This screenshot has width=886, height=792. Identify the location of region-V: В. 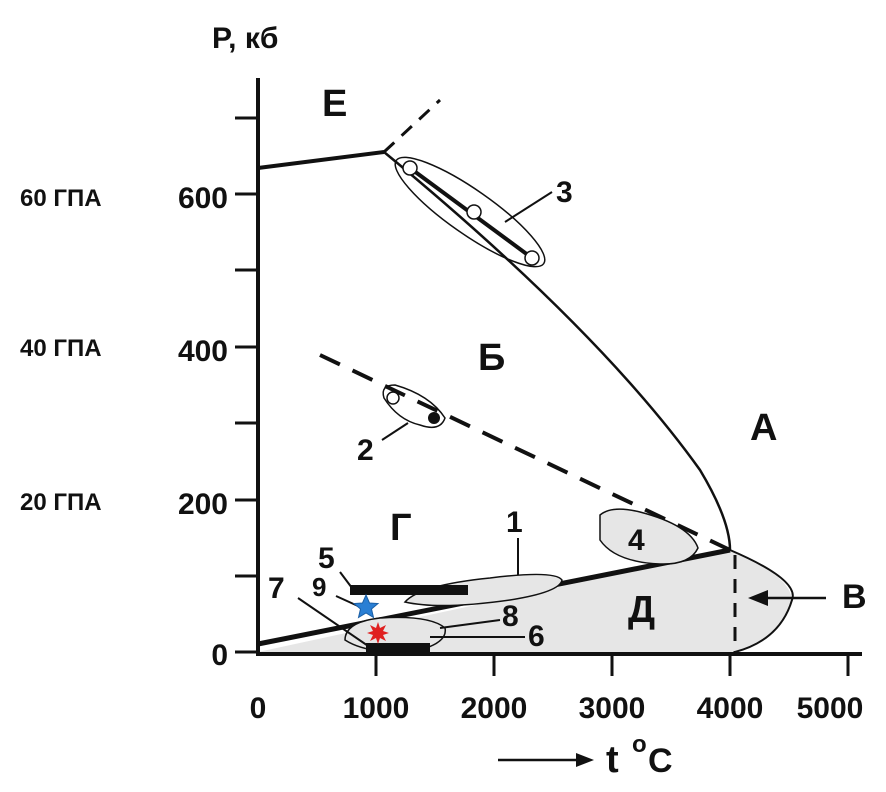
(854, 597).